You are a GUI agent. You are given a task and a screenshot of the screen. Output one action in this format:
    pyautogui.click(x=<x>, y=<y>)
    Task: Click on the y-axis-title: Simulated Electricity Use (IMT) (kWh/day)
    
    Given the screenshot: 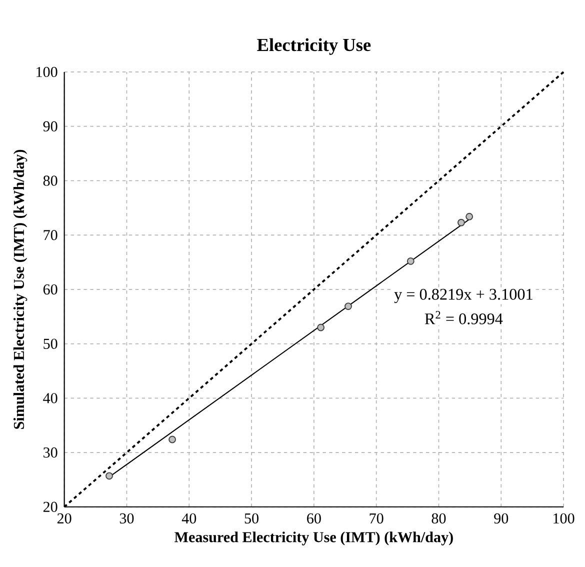 What is the action you would take?
    pyautogui.click(x=20, y=290)
    